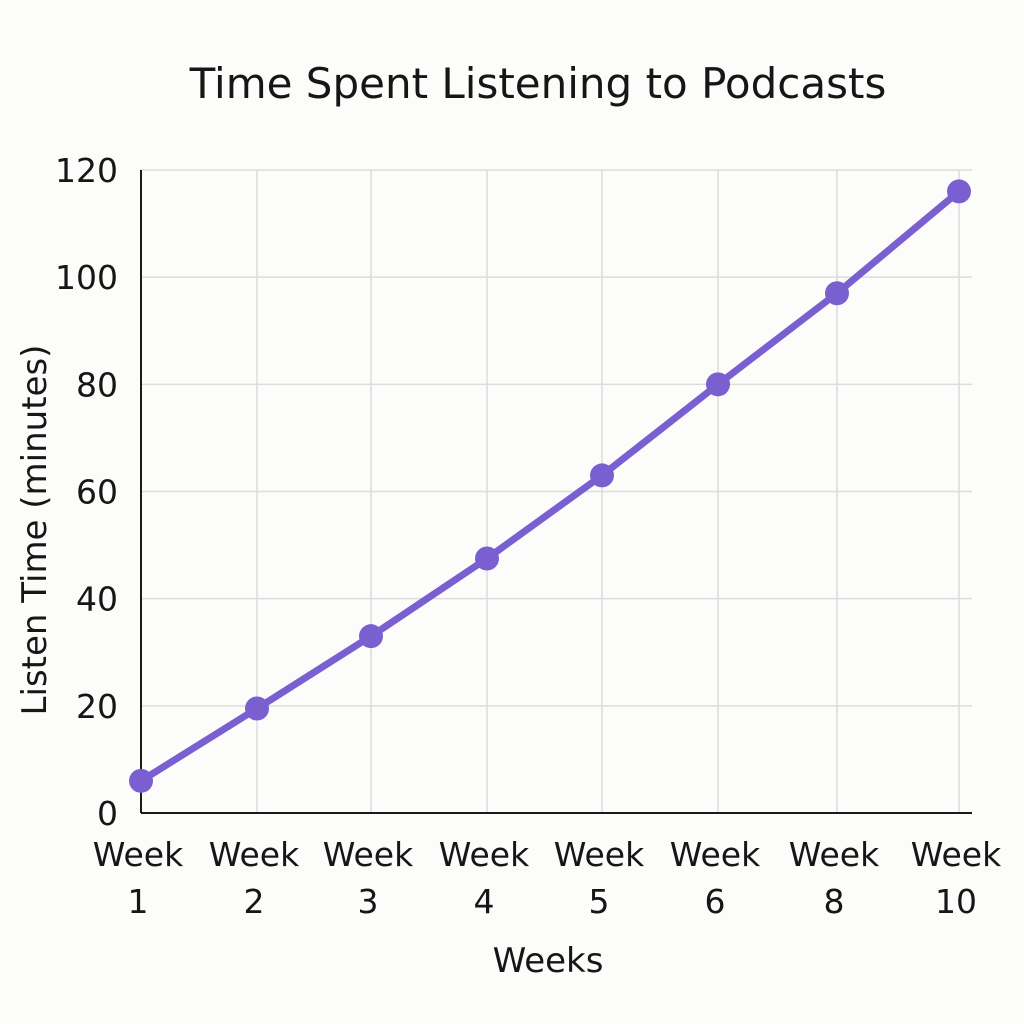 This screenshot has width=1024, height=1024. I want to click on y-tick-label: 60, so click(97, 492).